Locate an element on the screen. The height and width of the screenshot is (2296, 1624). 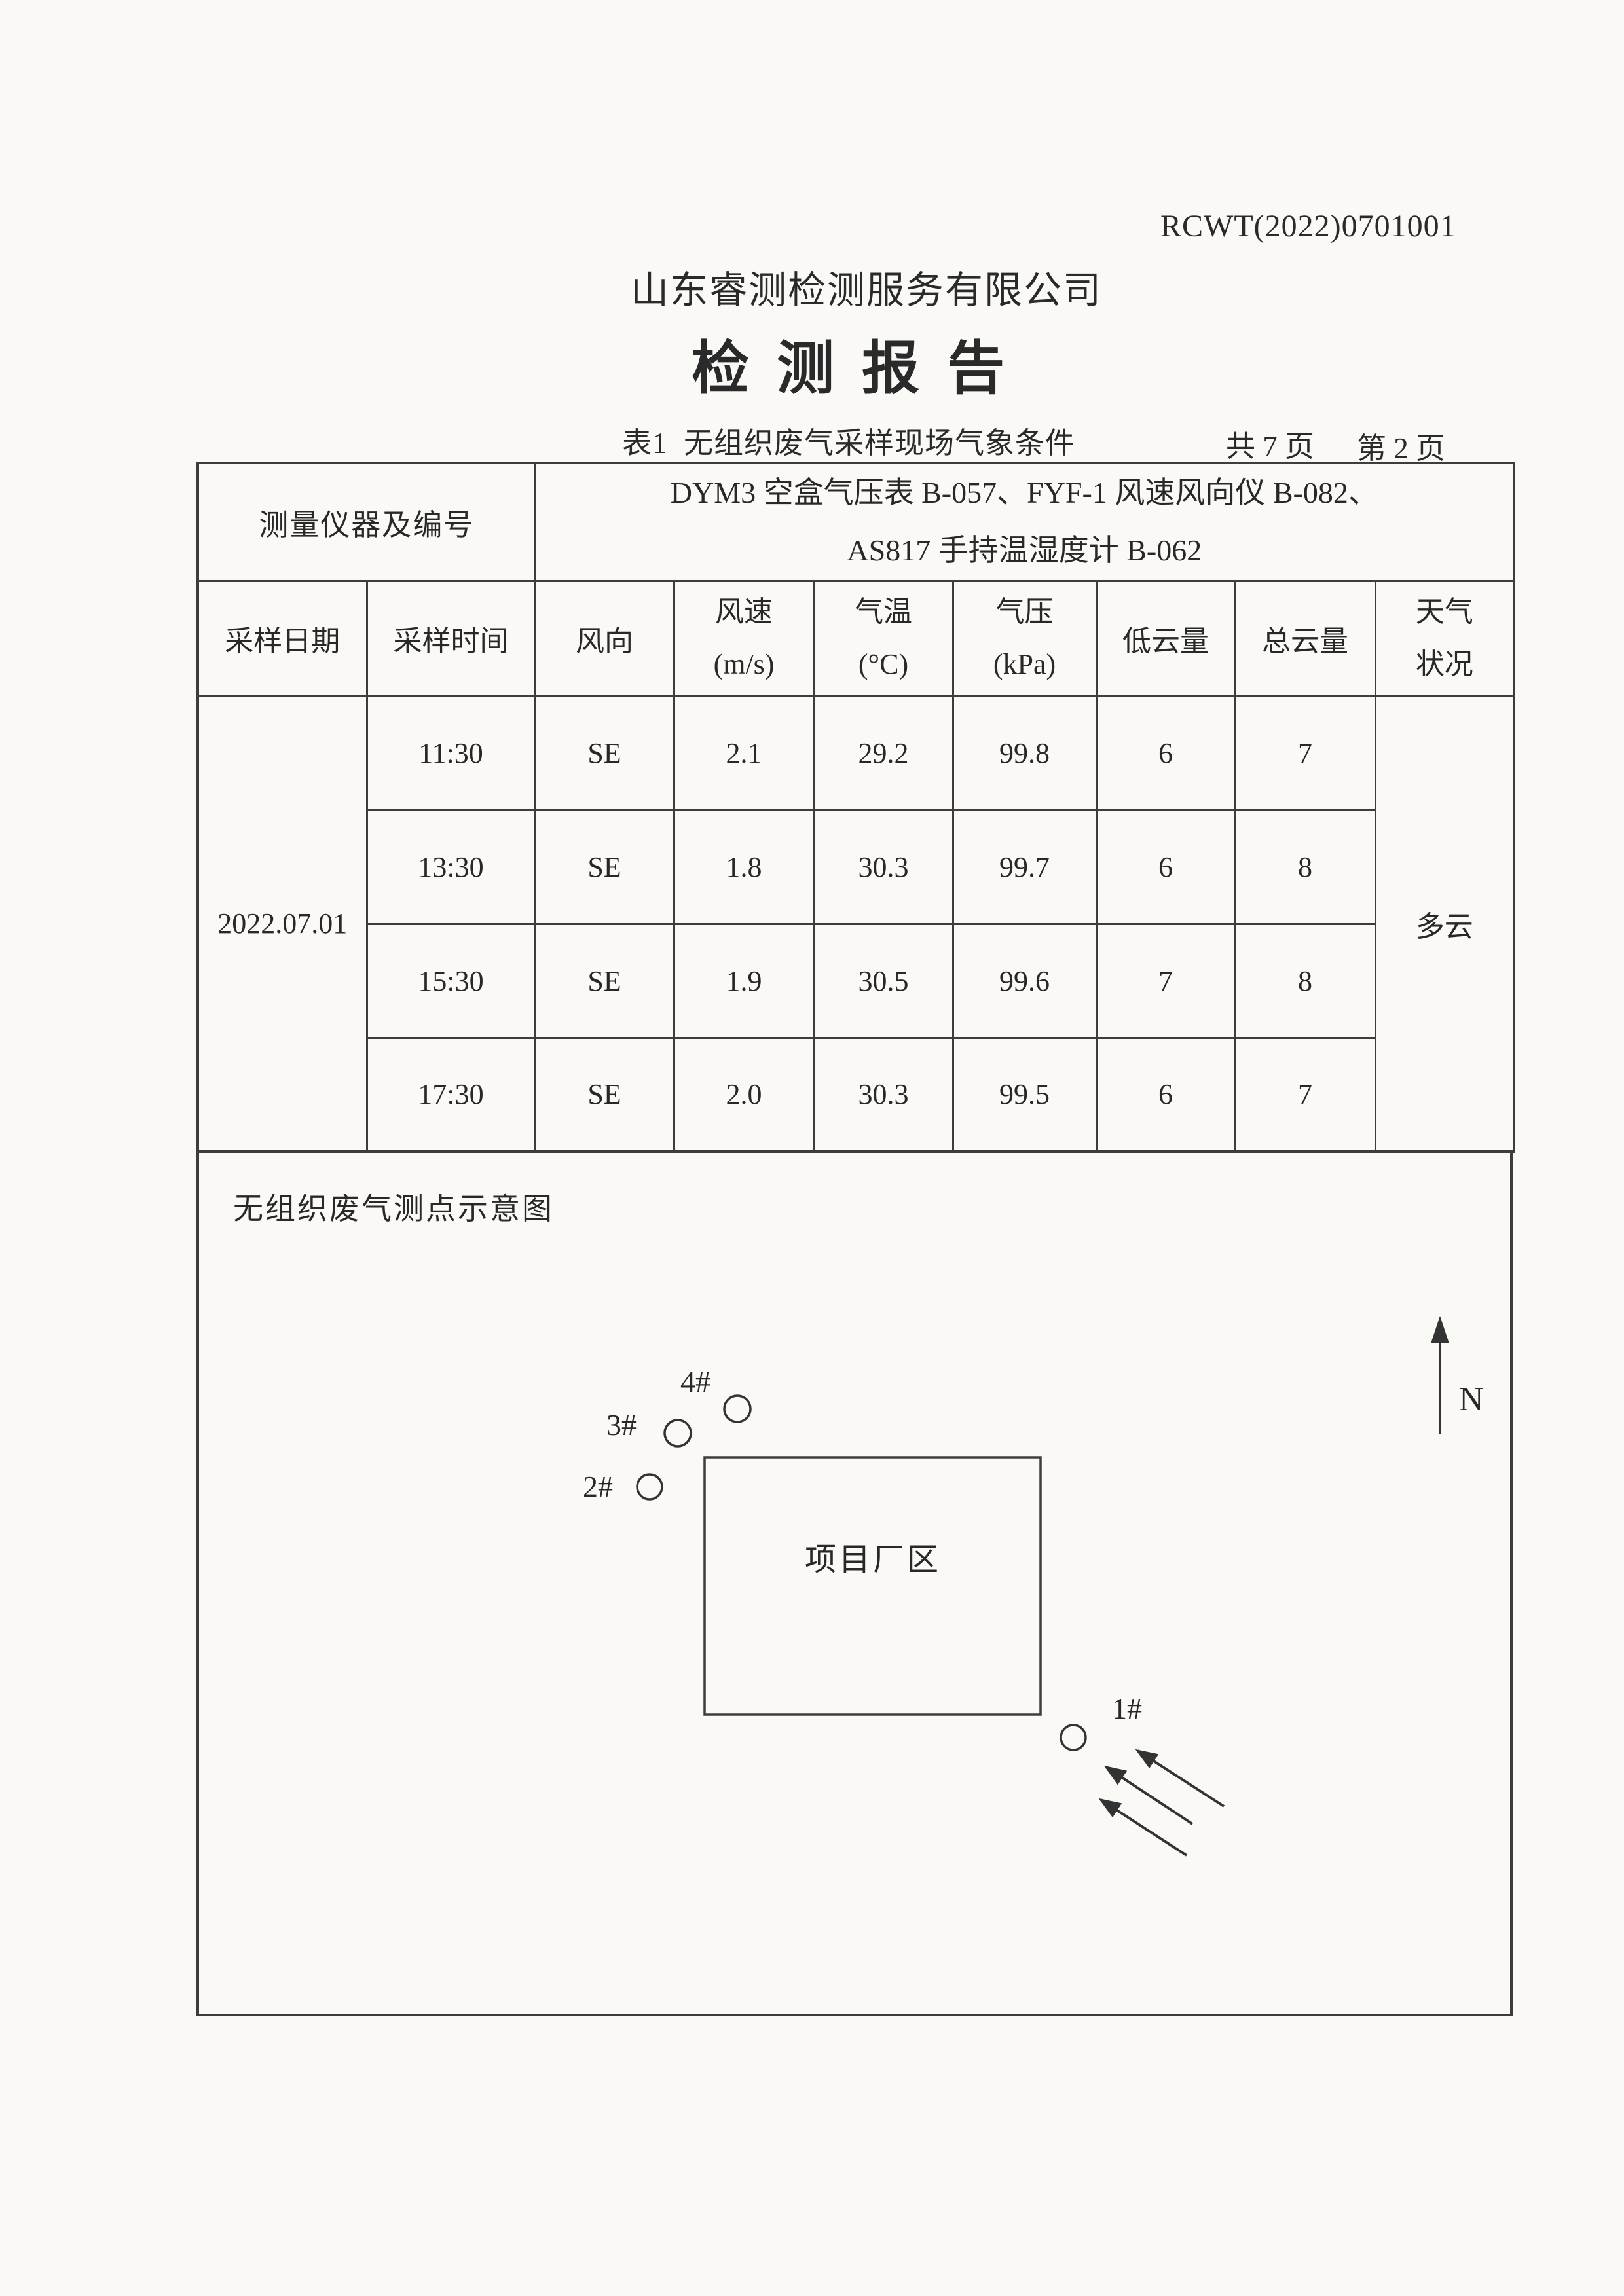
point-label-2: 2# is located at coordinates (598, 1486).